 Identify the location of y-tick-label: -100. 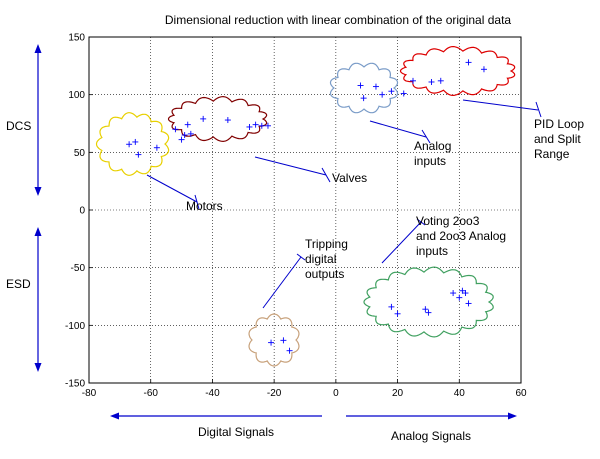
(75, 326).